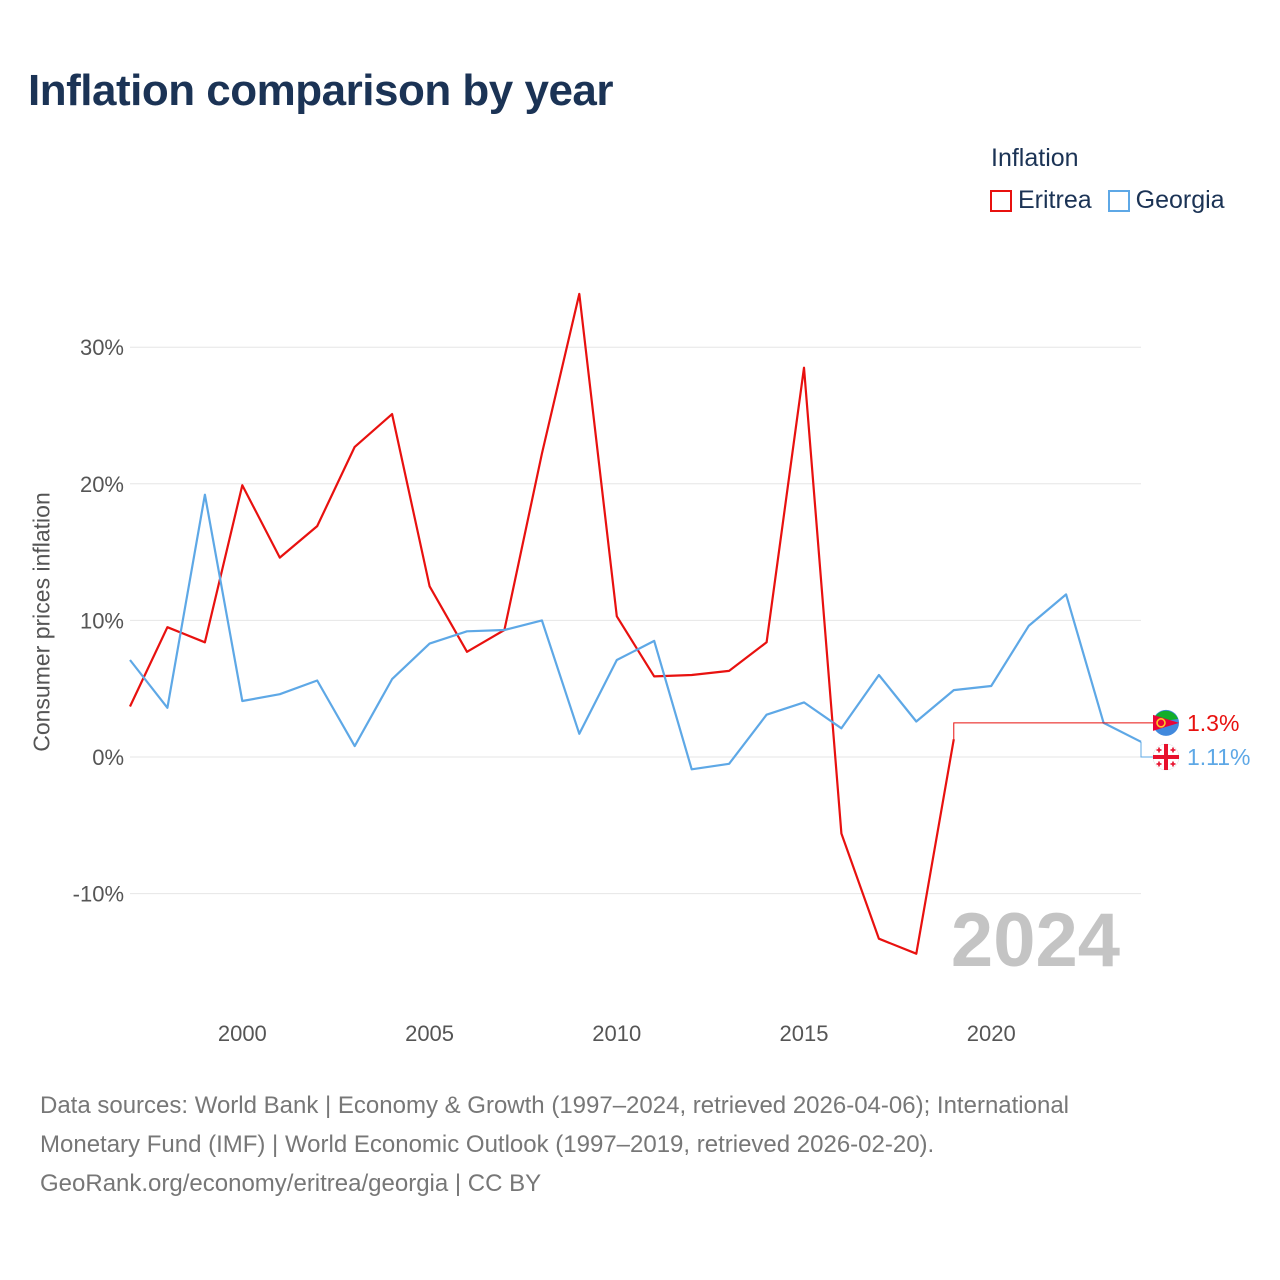  What do you see at coordinates (321, 90) in the screenshot?
I see `chart-title: Inflation comparison by year` at bounding box center [321, 90].